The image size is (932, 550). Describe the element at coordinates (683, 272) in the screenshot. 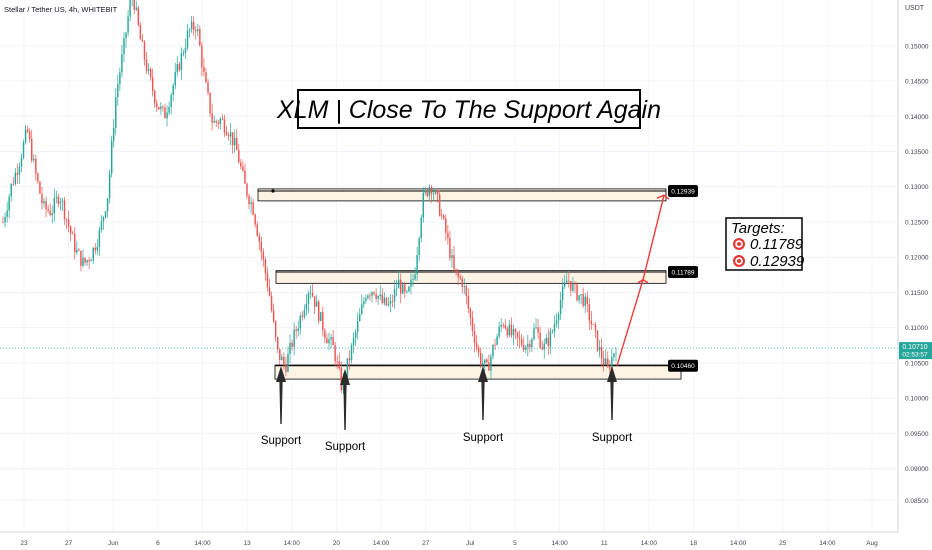

I see `level-label-bg` at that location.